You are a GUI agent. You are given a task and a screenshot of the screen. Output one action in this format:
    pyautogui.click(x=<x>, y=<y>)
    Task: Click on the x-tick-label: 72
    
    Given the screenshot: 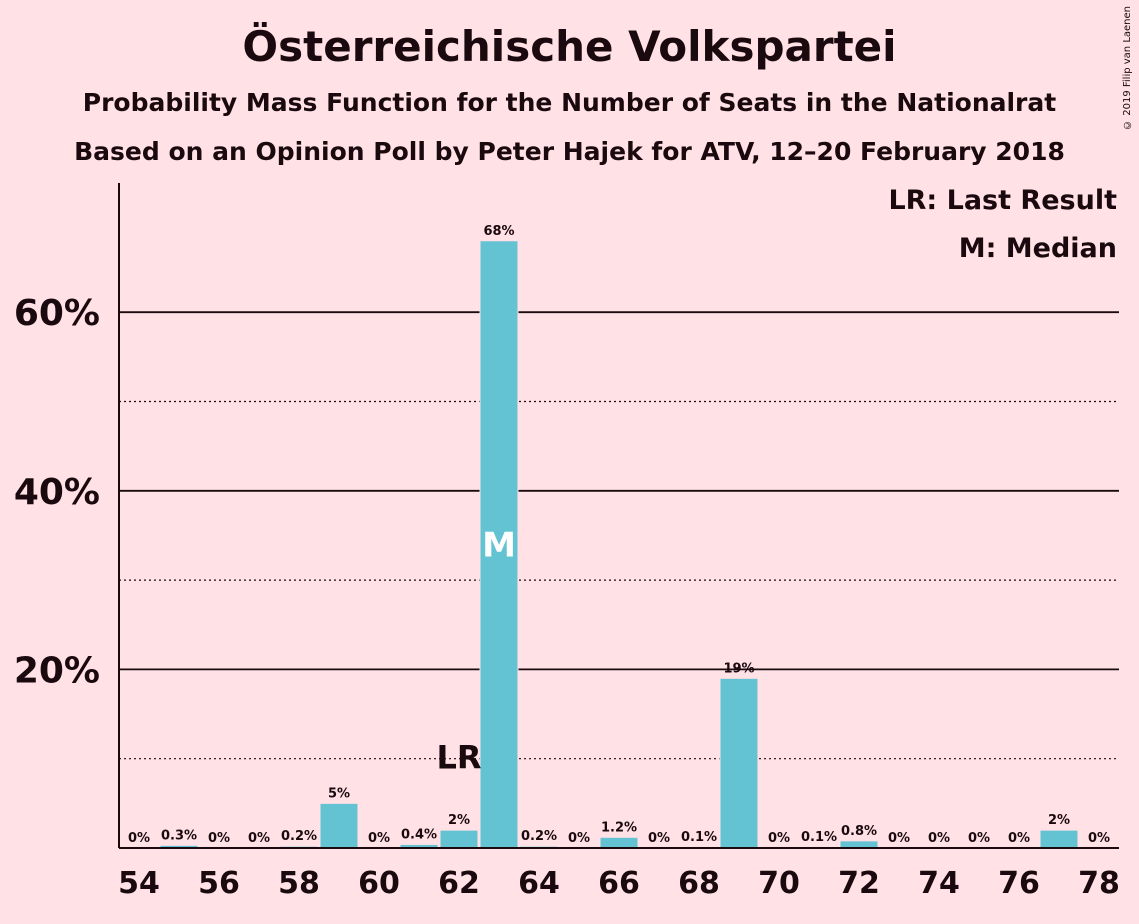 What is the action you would take?
    pyautogui.click(x=859, y=883)
    